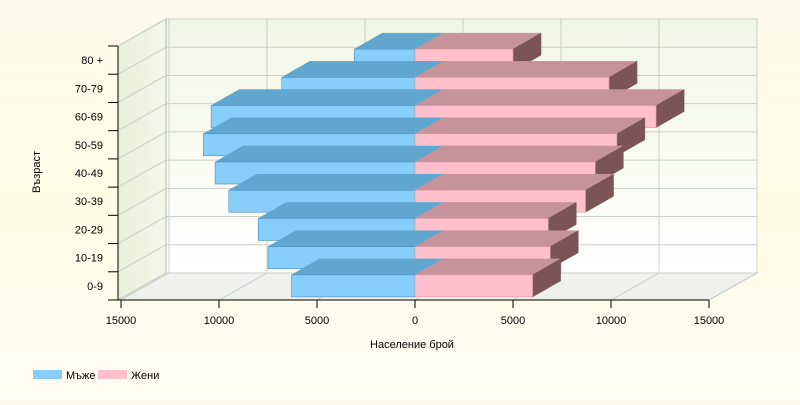  What do you see at coordinates (145, 376) in the screenshot?
I see `legend-label-women: Жени` at bounding box center [145, 376].